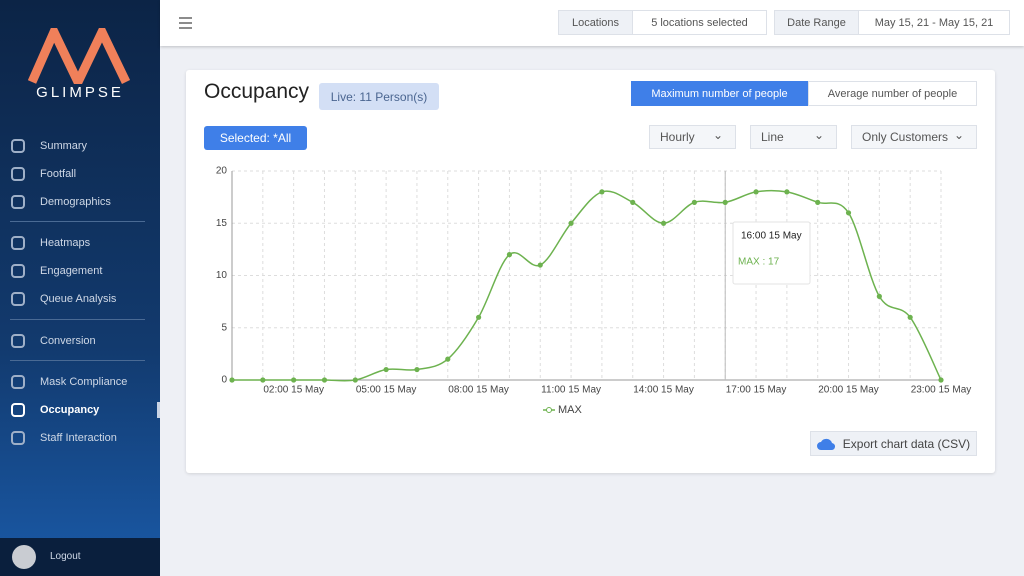 Image resolution: width=1024 pixels, height=576 pixels. I want to click on nav-item: Queue Analysis, so click(80, 299).